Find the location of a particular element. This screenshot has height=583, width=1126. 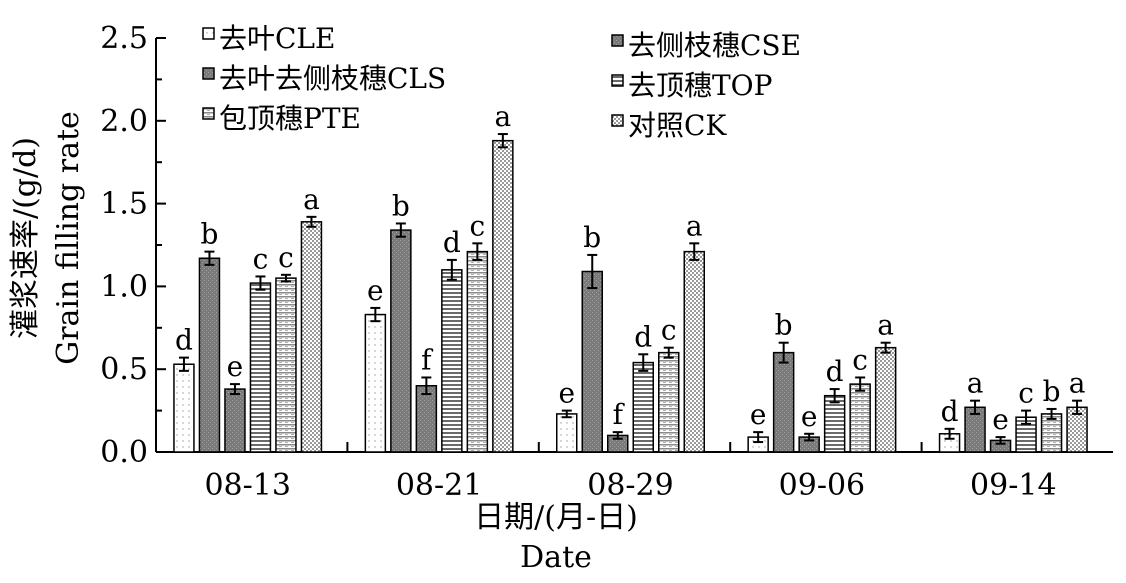

x-tick-label: 09-14 is located at coordinates (1013, 485).